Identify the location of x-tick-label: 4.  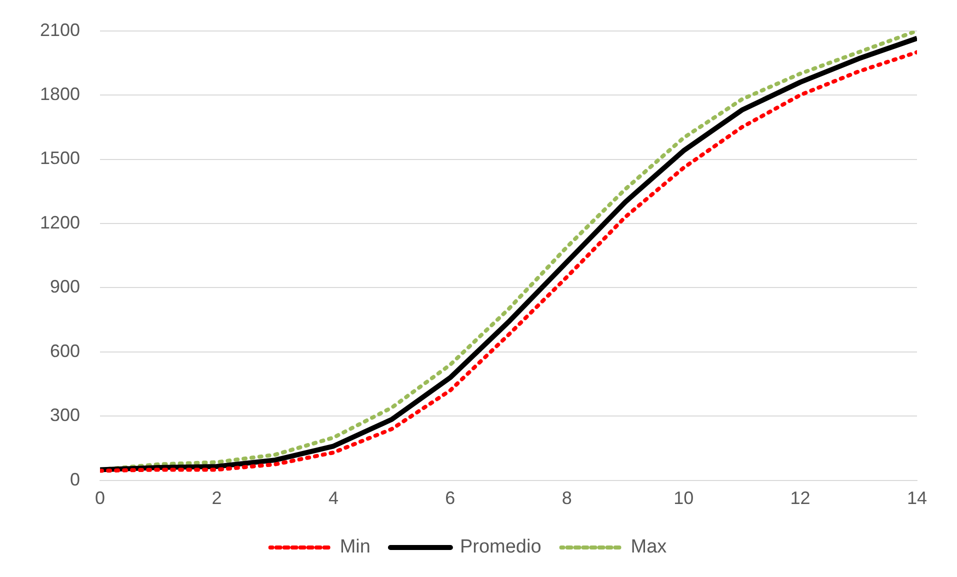
(333, 498).